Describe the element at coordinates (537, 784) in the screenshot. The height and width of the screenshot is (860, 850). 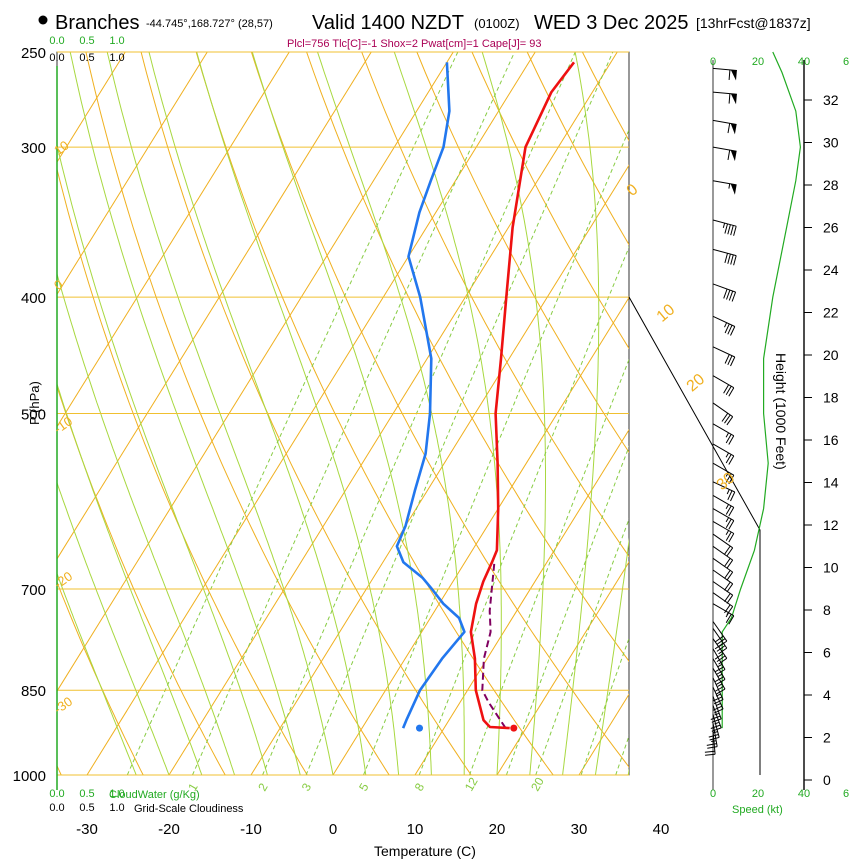
I see `mixing-ratio-label: 20` at that location.